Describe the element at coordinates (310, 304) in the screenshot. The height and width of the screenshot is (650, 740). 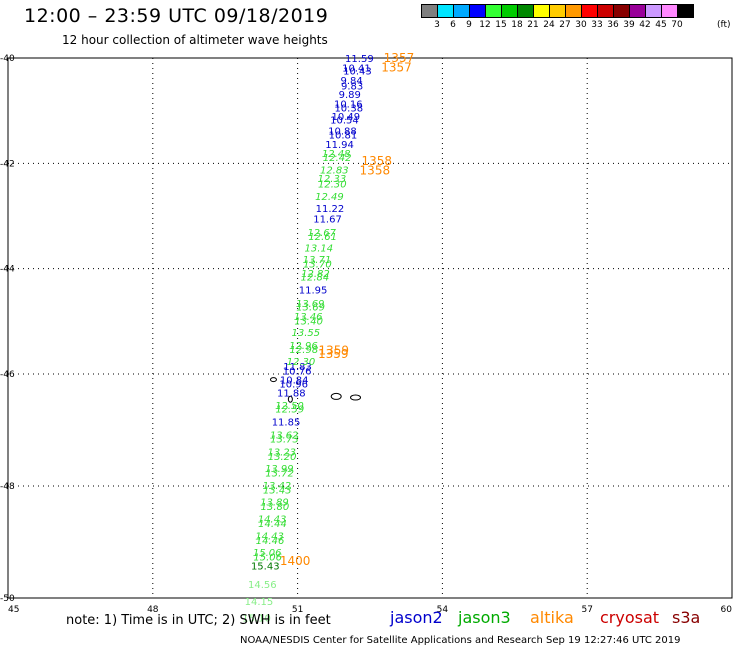
I see `wave-height-label: 13.69` at that location.